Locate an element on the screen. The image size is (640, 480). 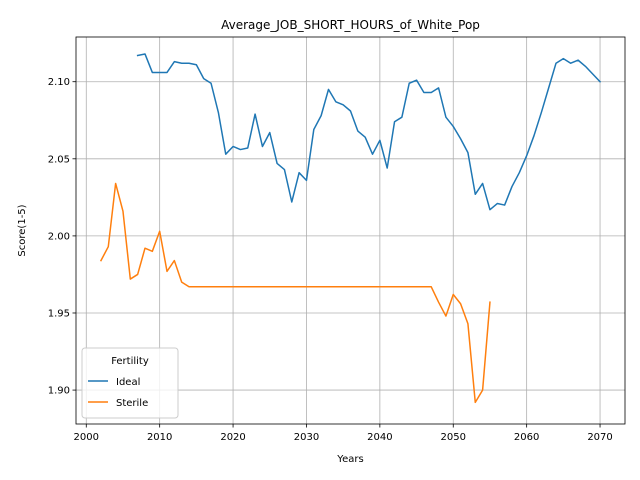
x-ticks: 2000 2010 2020 2030 2040 2050 2060 2070 is located at coordinates (343, 433).